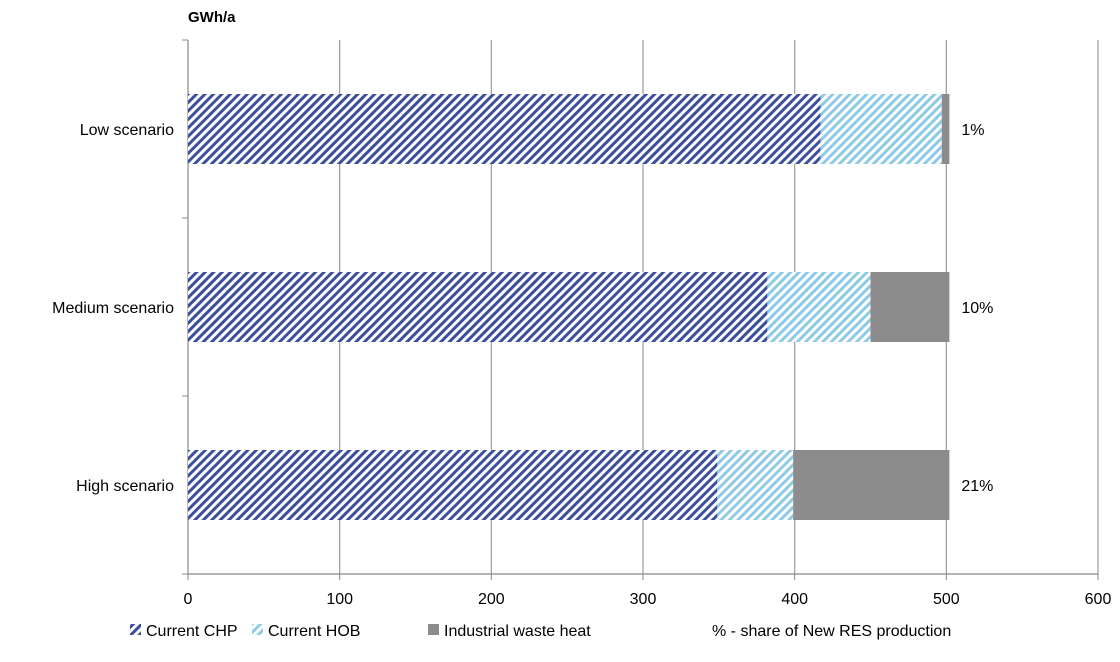 This screenshot has height=662, width=1120. I want to click on x-tick-label: 200, so click(491, 599).